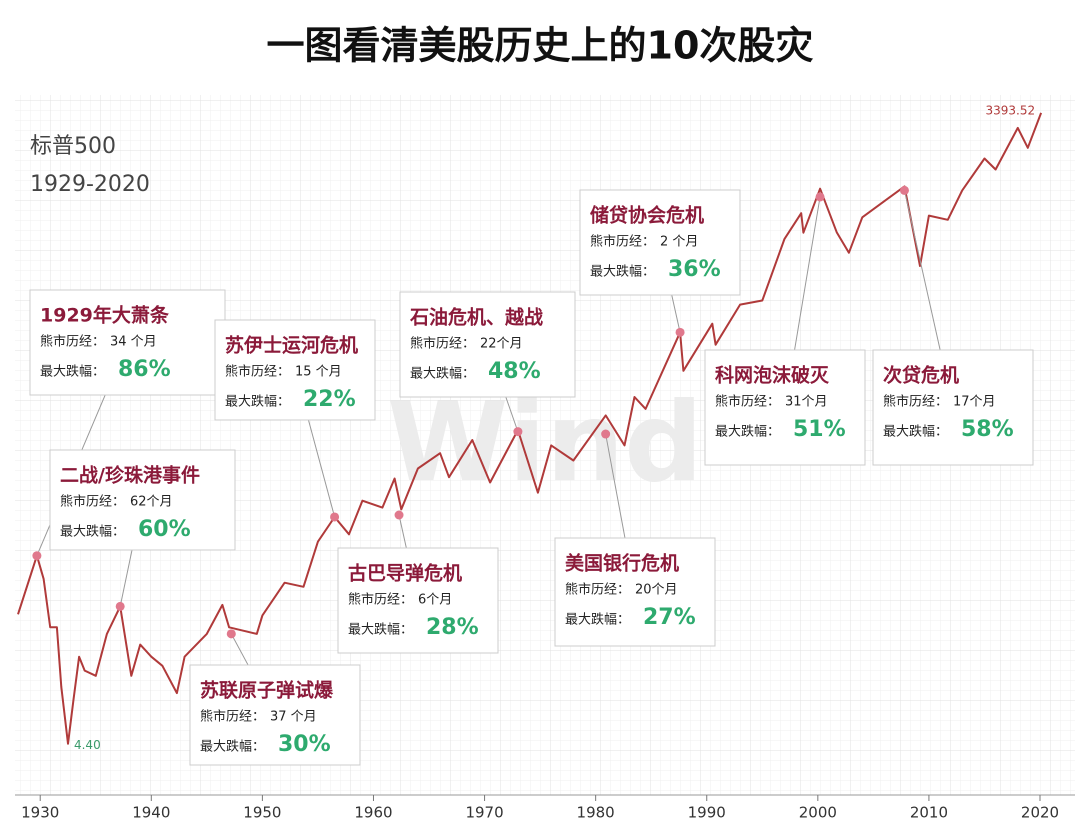  Describe the element at coordinates (293, 717) in the screenshot. I see `duration: 37 个月` at that location.